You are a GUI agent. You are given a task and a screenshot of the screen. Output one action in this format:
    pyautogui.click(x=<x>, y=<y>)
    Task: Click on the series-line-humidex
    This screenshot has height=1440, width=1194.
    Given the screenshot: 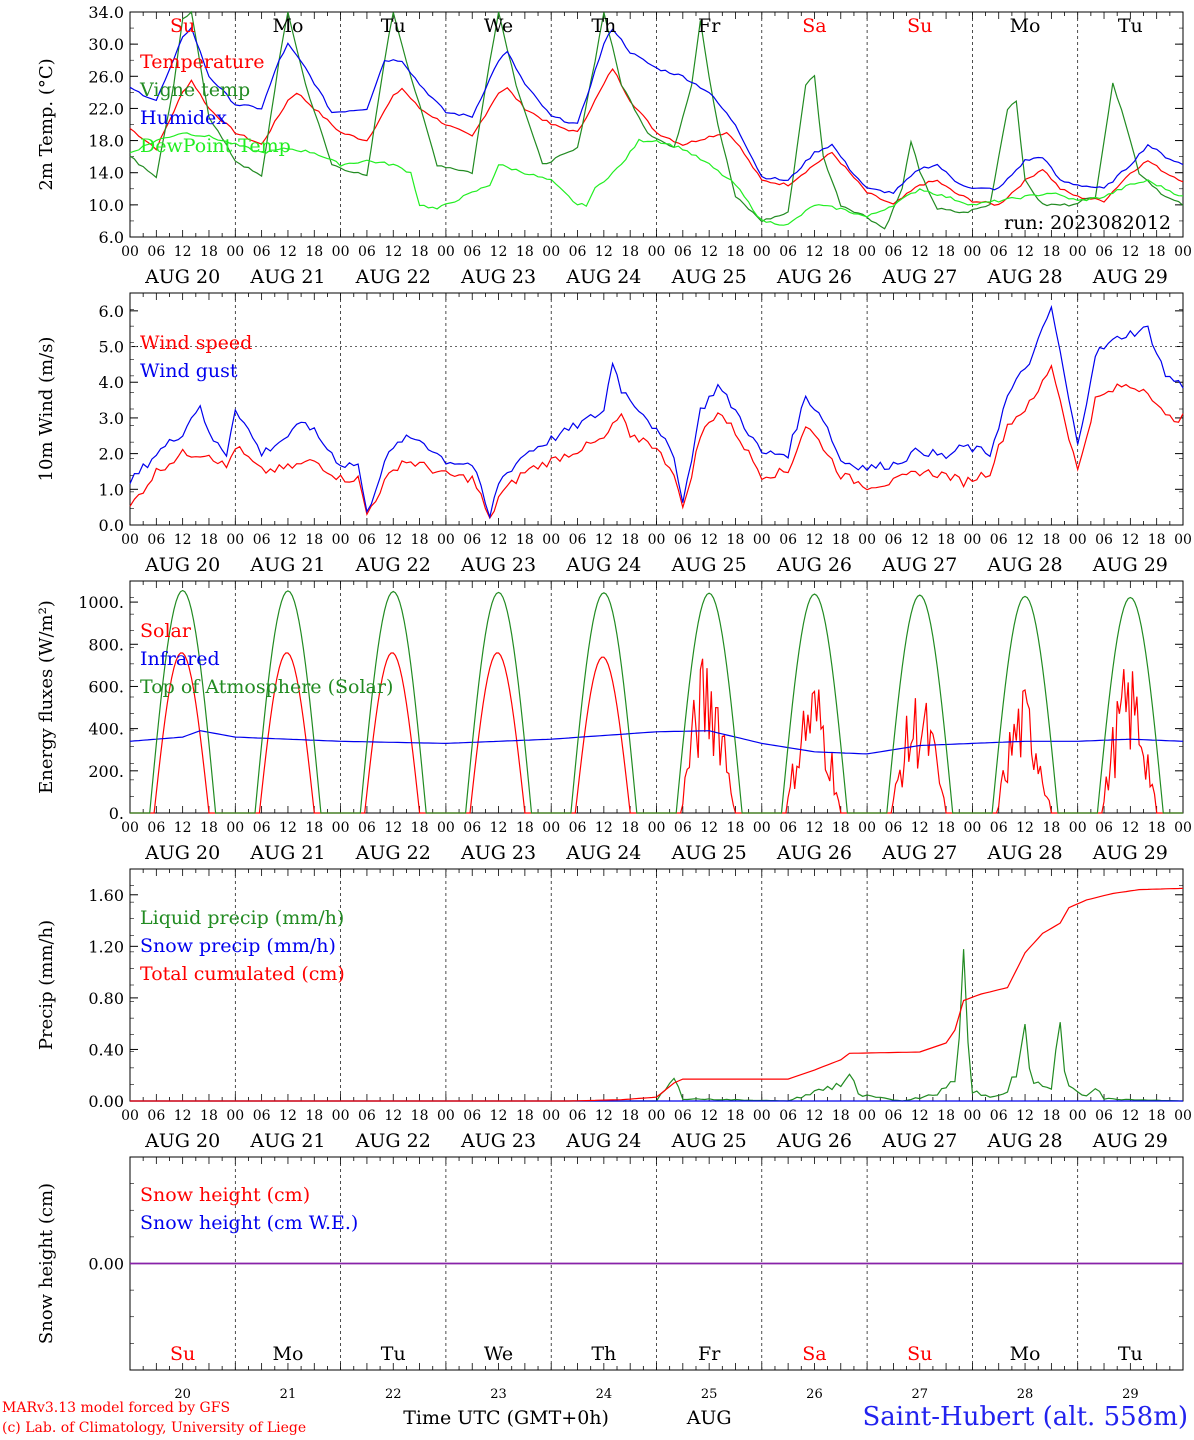 What is the action you would take?
    pyautogui.click(x=656, y=110)
    